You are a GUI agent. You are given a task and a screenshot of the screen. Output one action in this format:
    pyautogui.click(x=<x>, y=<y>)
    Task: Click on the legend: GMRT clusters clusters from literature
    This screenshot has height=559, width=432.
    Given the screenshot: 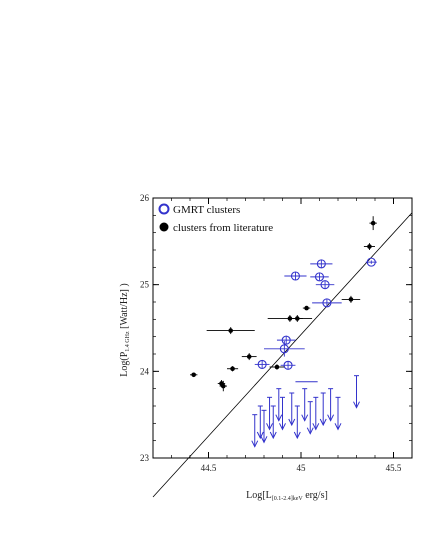 What is the action you would take?
    pyautogui.click(x=215, y=218)
    